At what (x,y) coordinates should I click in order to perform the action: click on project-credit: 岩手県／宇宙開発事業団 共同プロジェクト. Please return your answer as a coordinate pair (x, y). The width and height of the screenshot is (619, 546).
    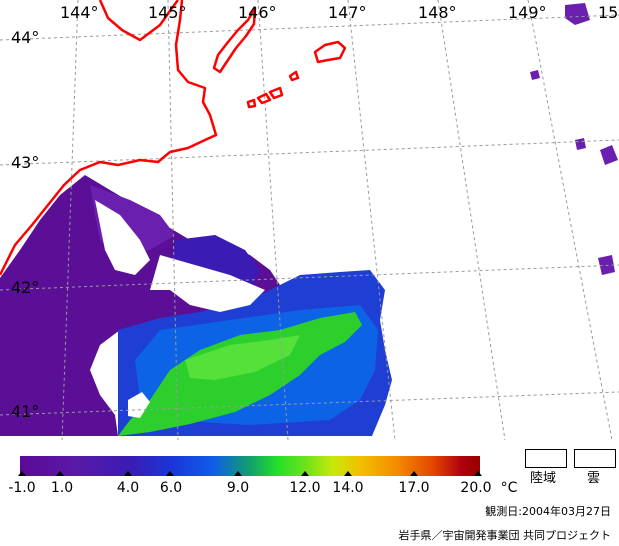
    Looking at the image, I should click on (505, 535).